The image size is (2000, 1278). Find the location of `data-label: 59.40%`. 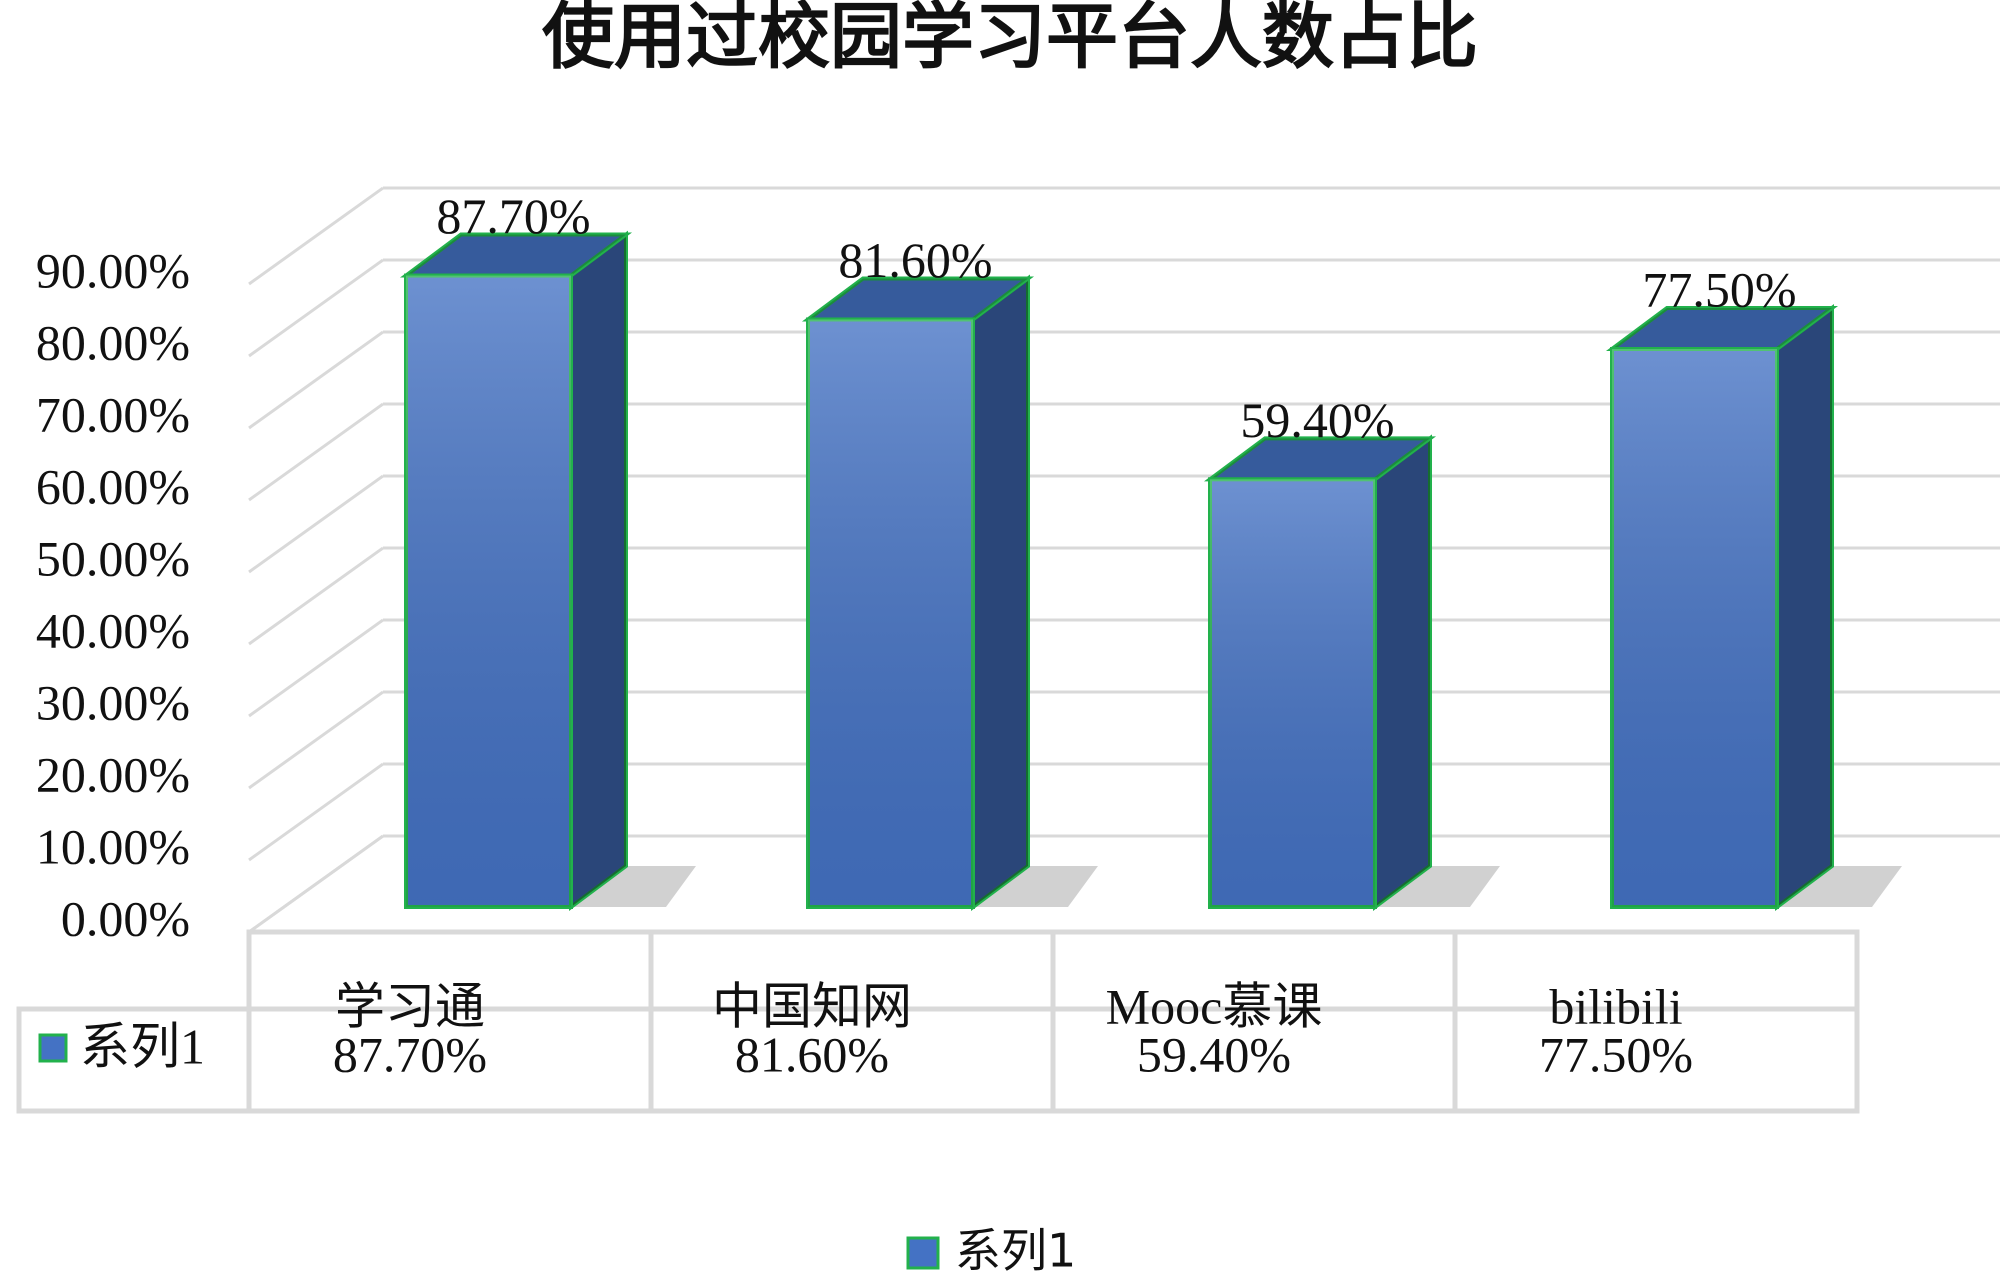

data-label: 59.40% is located at coordinates (1317, 420).